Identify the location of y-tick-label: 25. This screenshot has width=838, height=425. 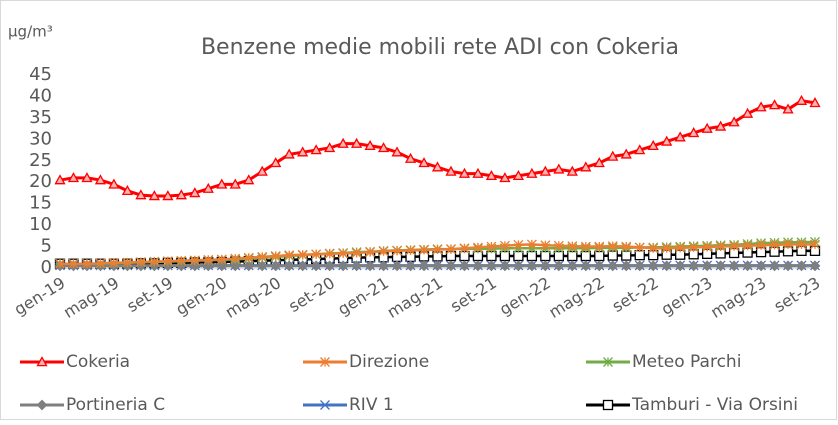
(40, 160).